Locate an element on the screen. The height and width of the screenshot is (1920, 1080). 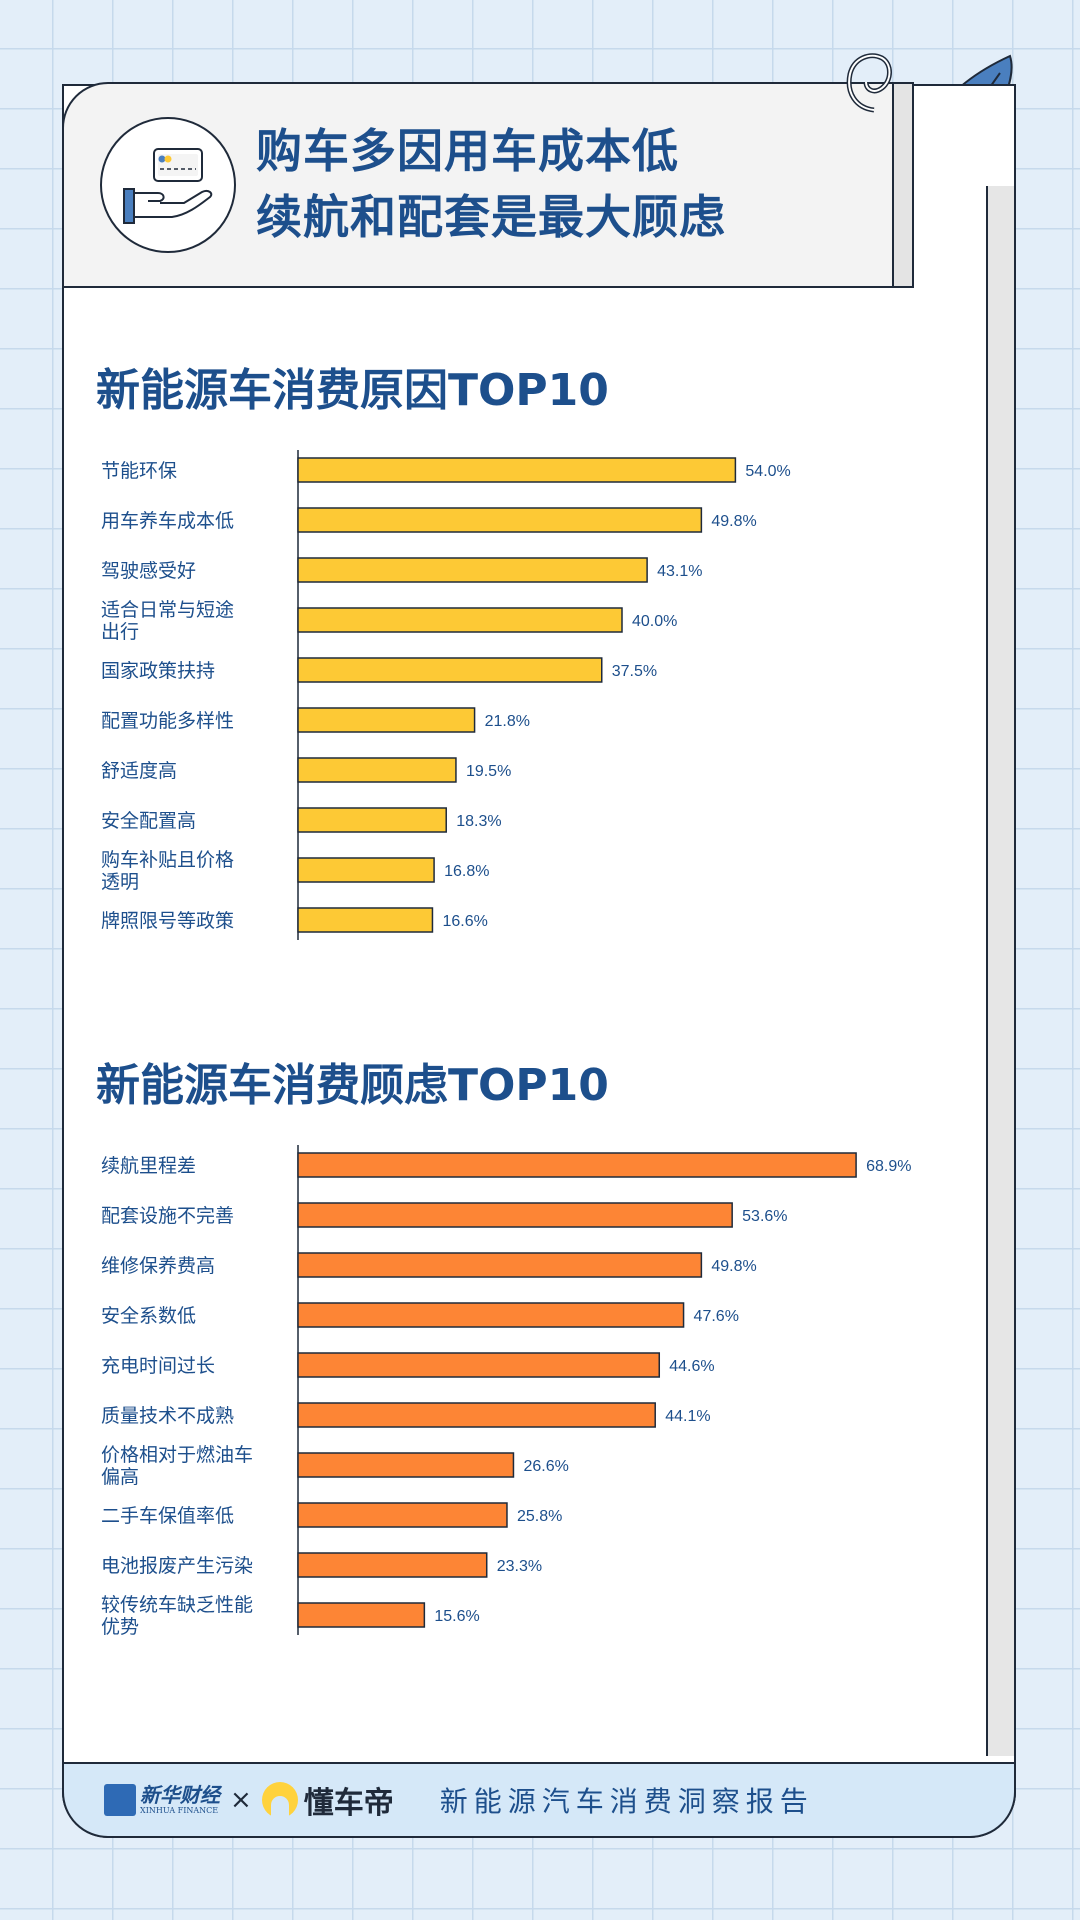
xinhua-logo-en: XINHUA FINANCE is located at coordinates (179, 1810).